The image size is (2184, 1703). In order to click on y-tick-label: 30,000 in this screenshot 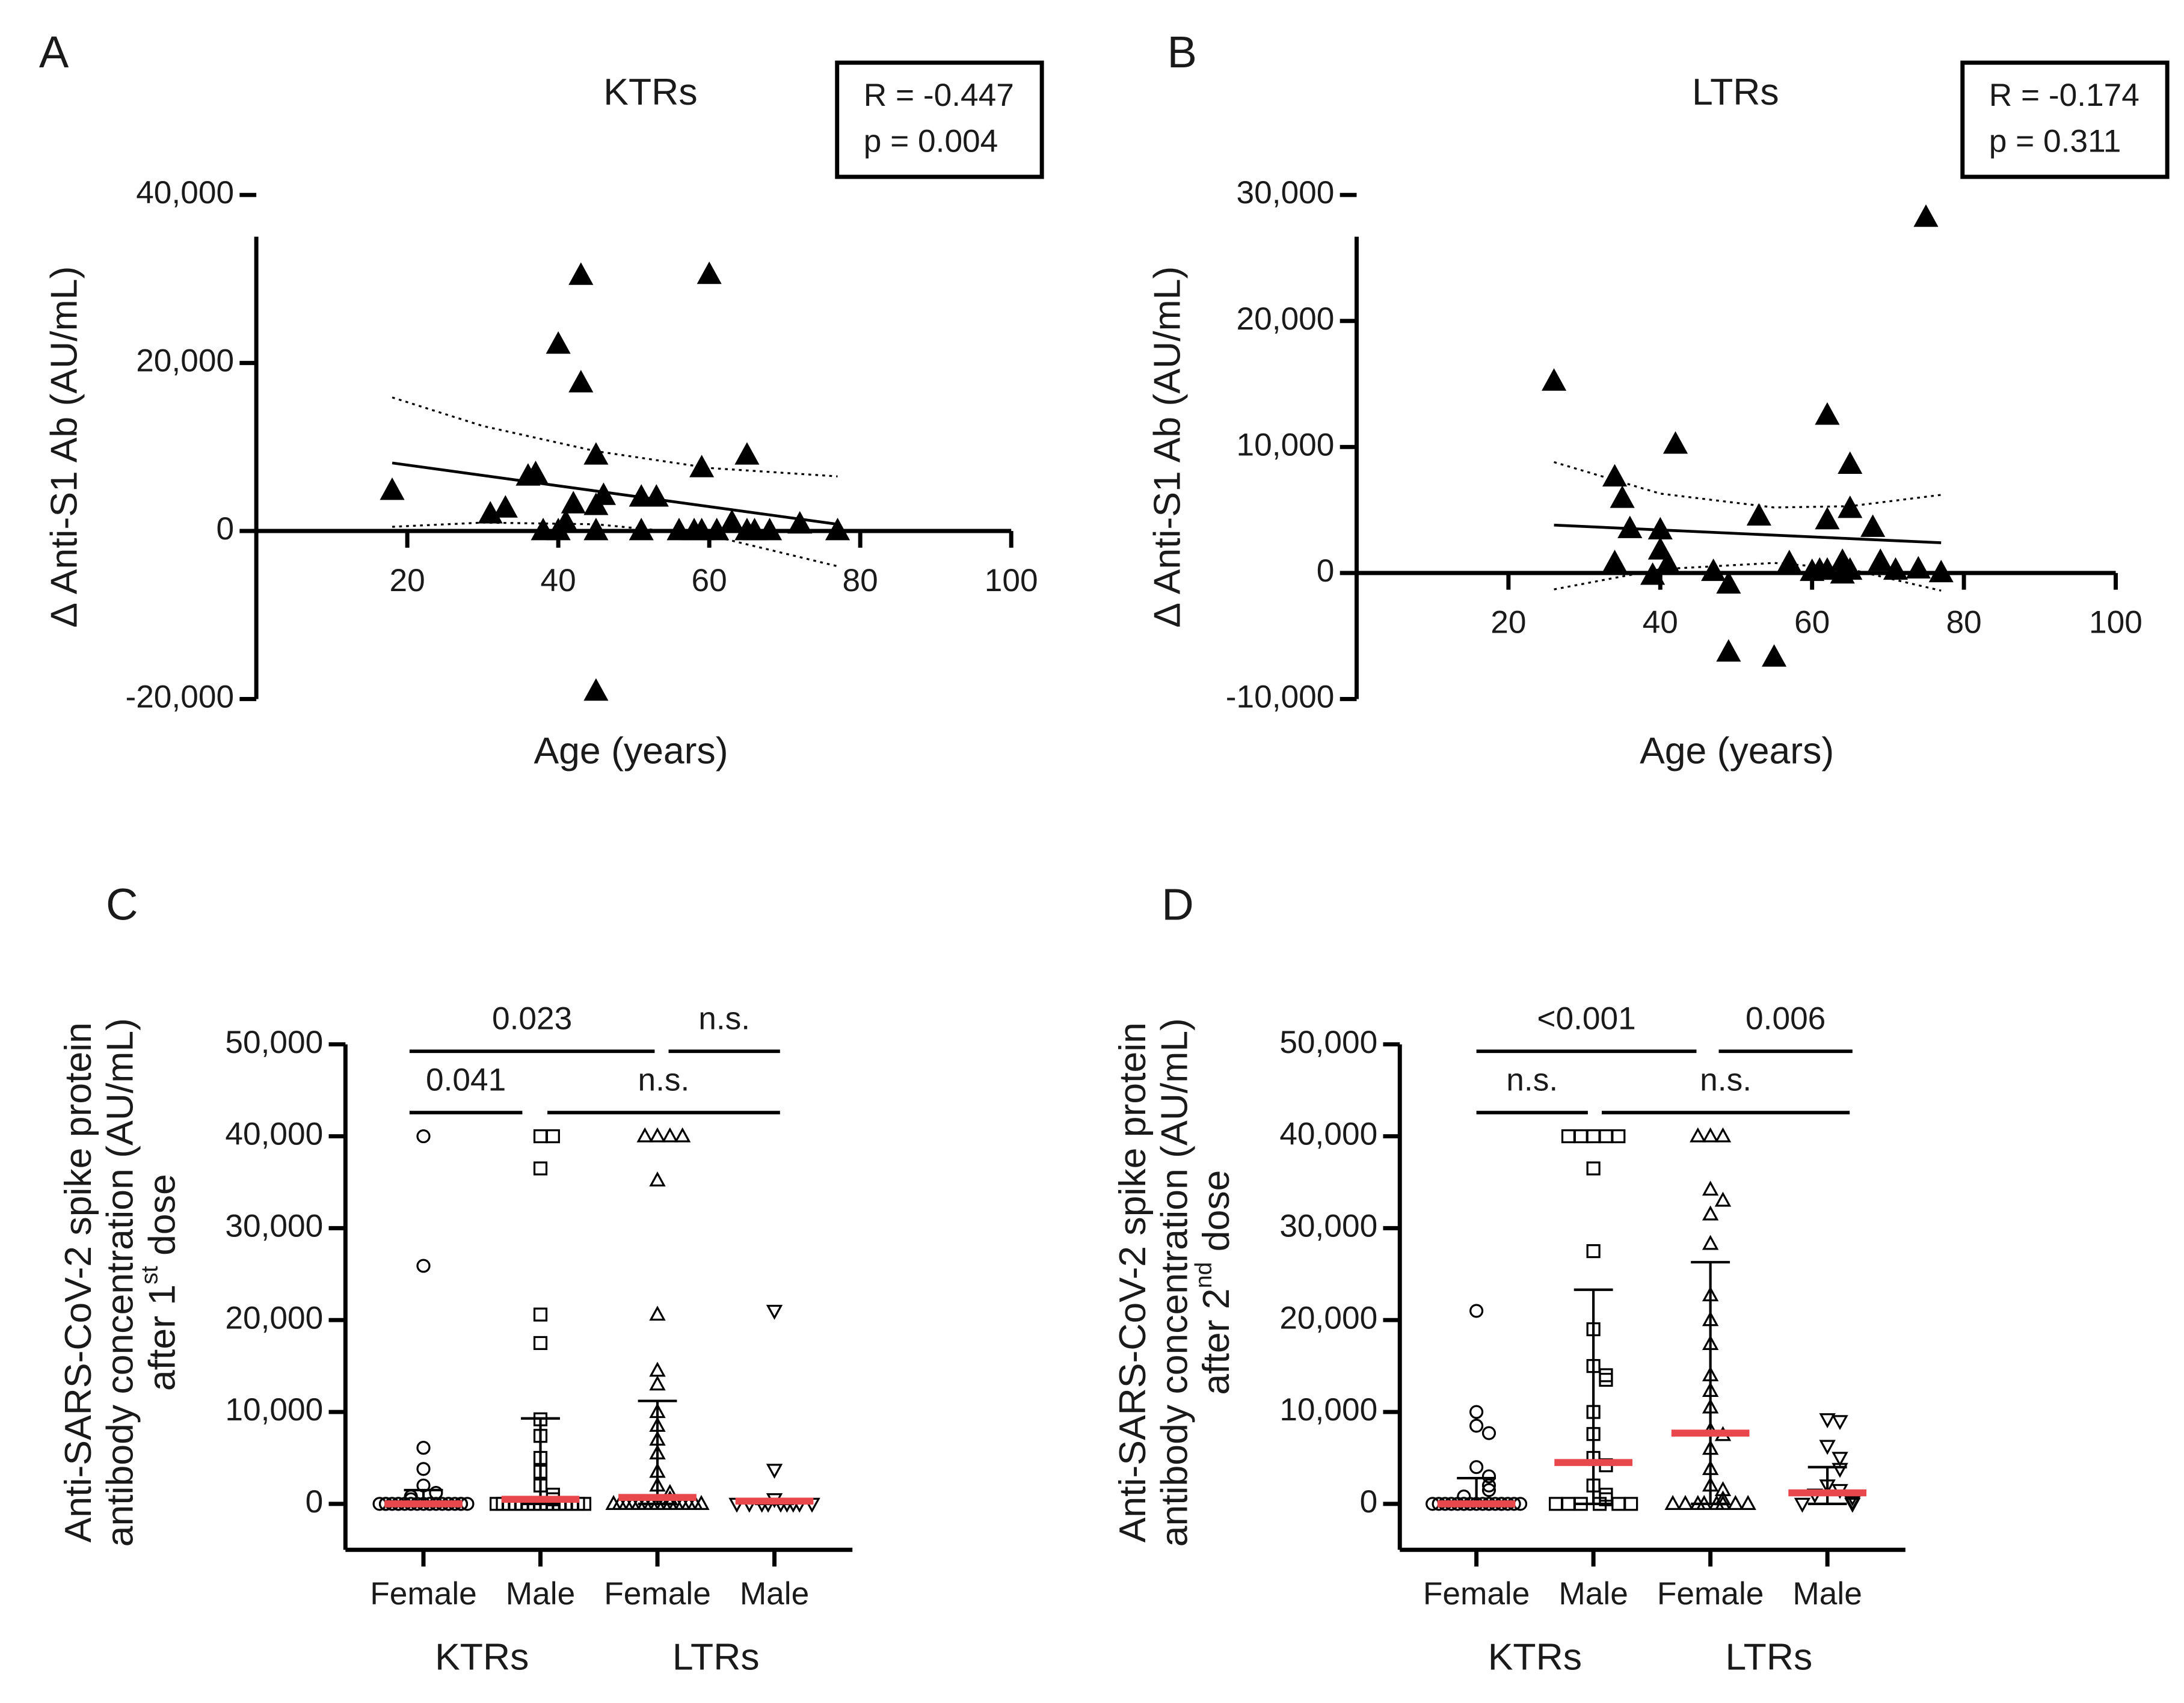, I will do `click(1328, 1226)`.